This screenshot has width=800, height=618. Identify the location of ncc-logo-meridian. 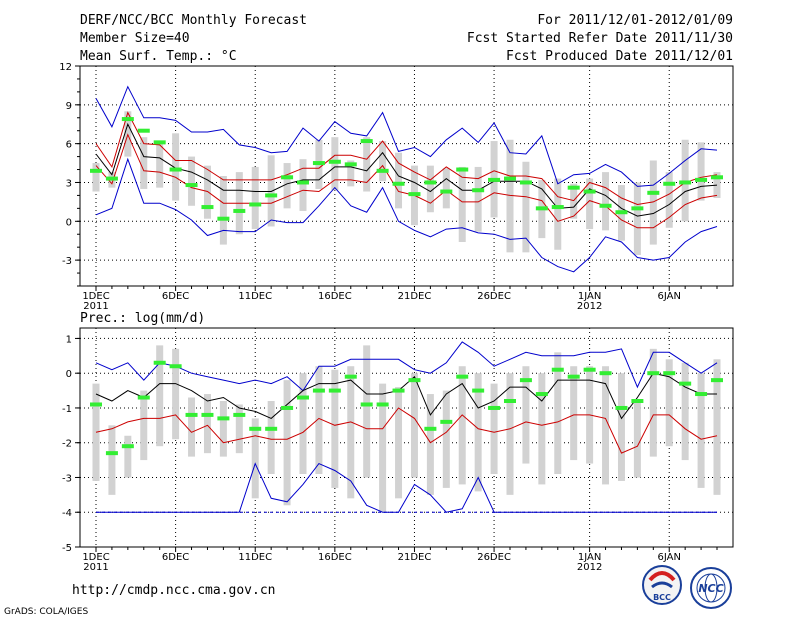
(711, 588).